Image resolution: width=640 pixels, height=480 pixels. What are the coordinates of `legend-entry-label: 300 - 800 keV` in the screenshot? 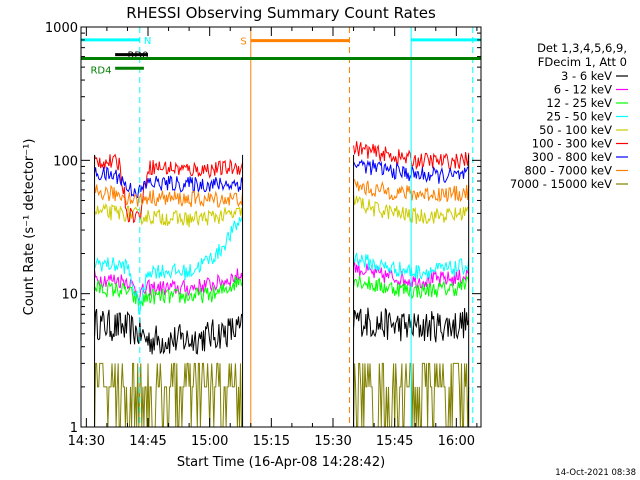 It's located at (572, 157).